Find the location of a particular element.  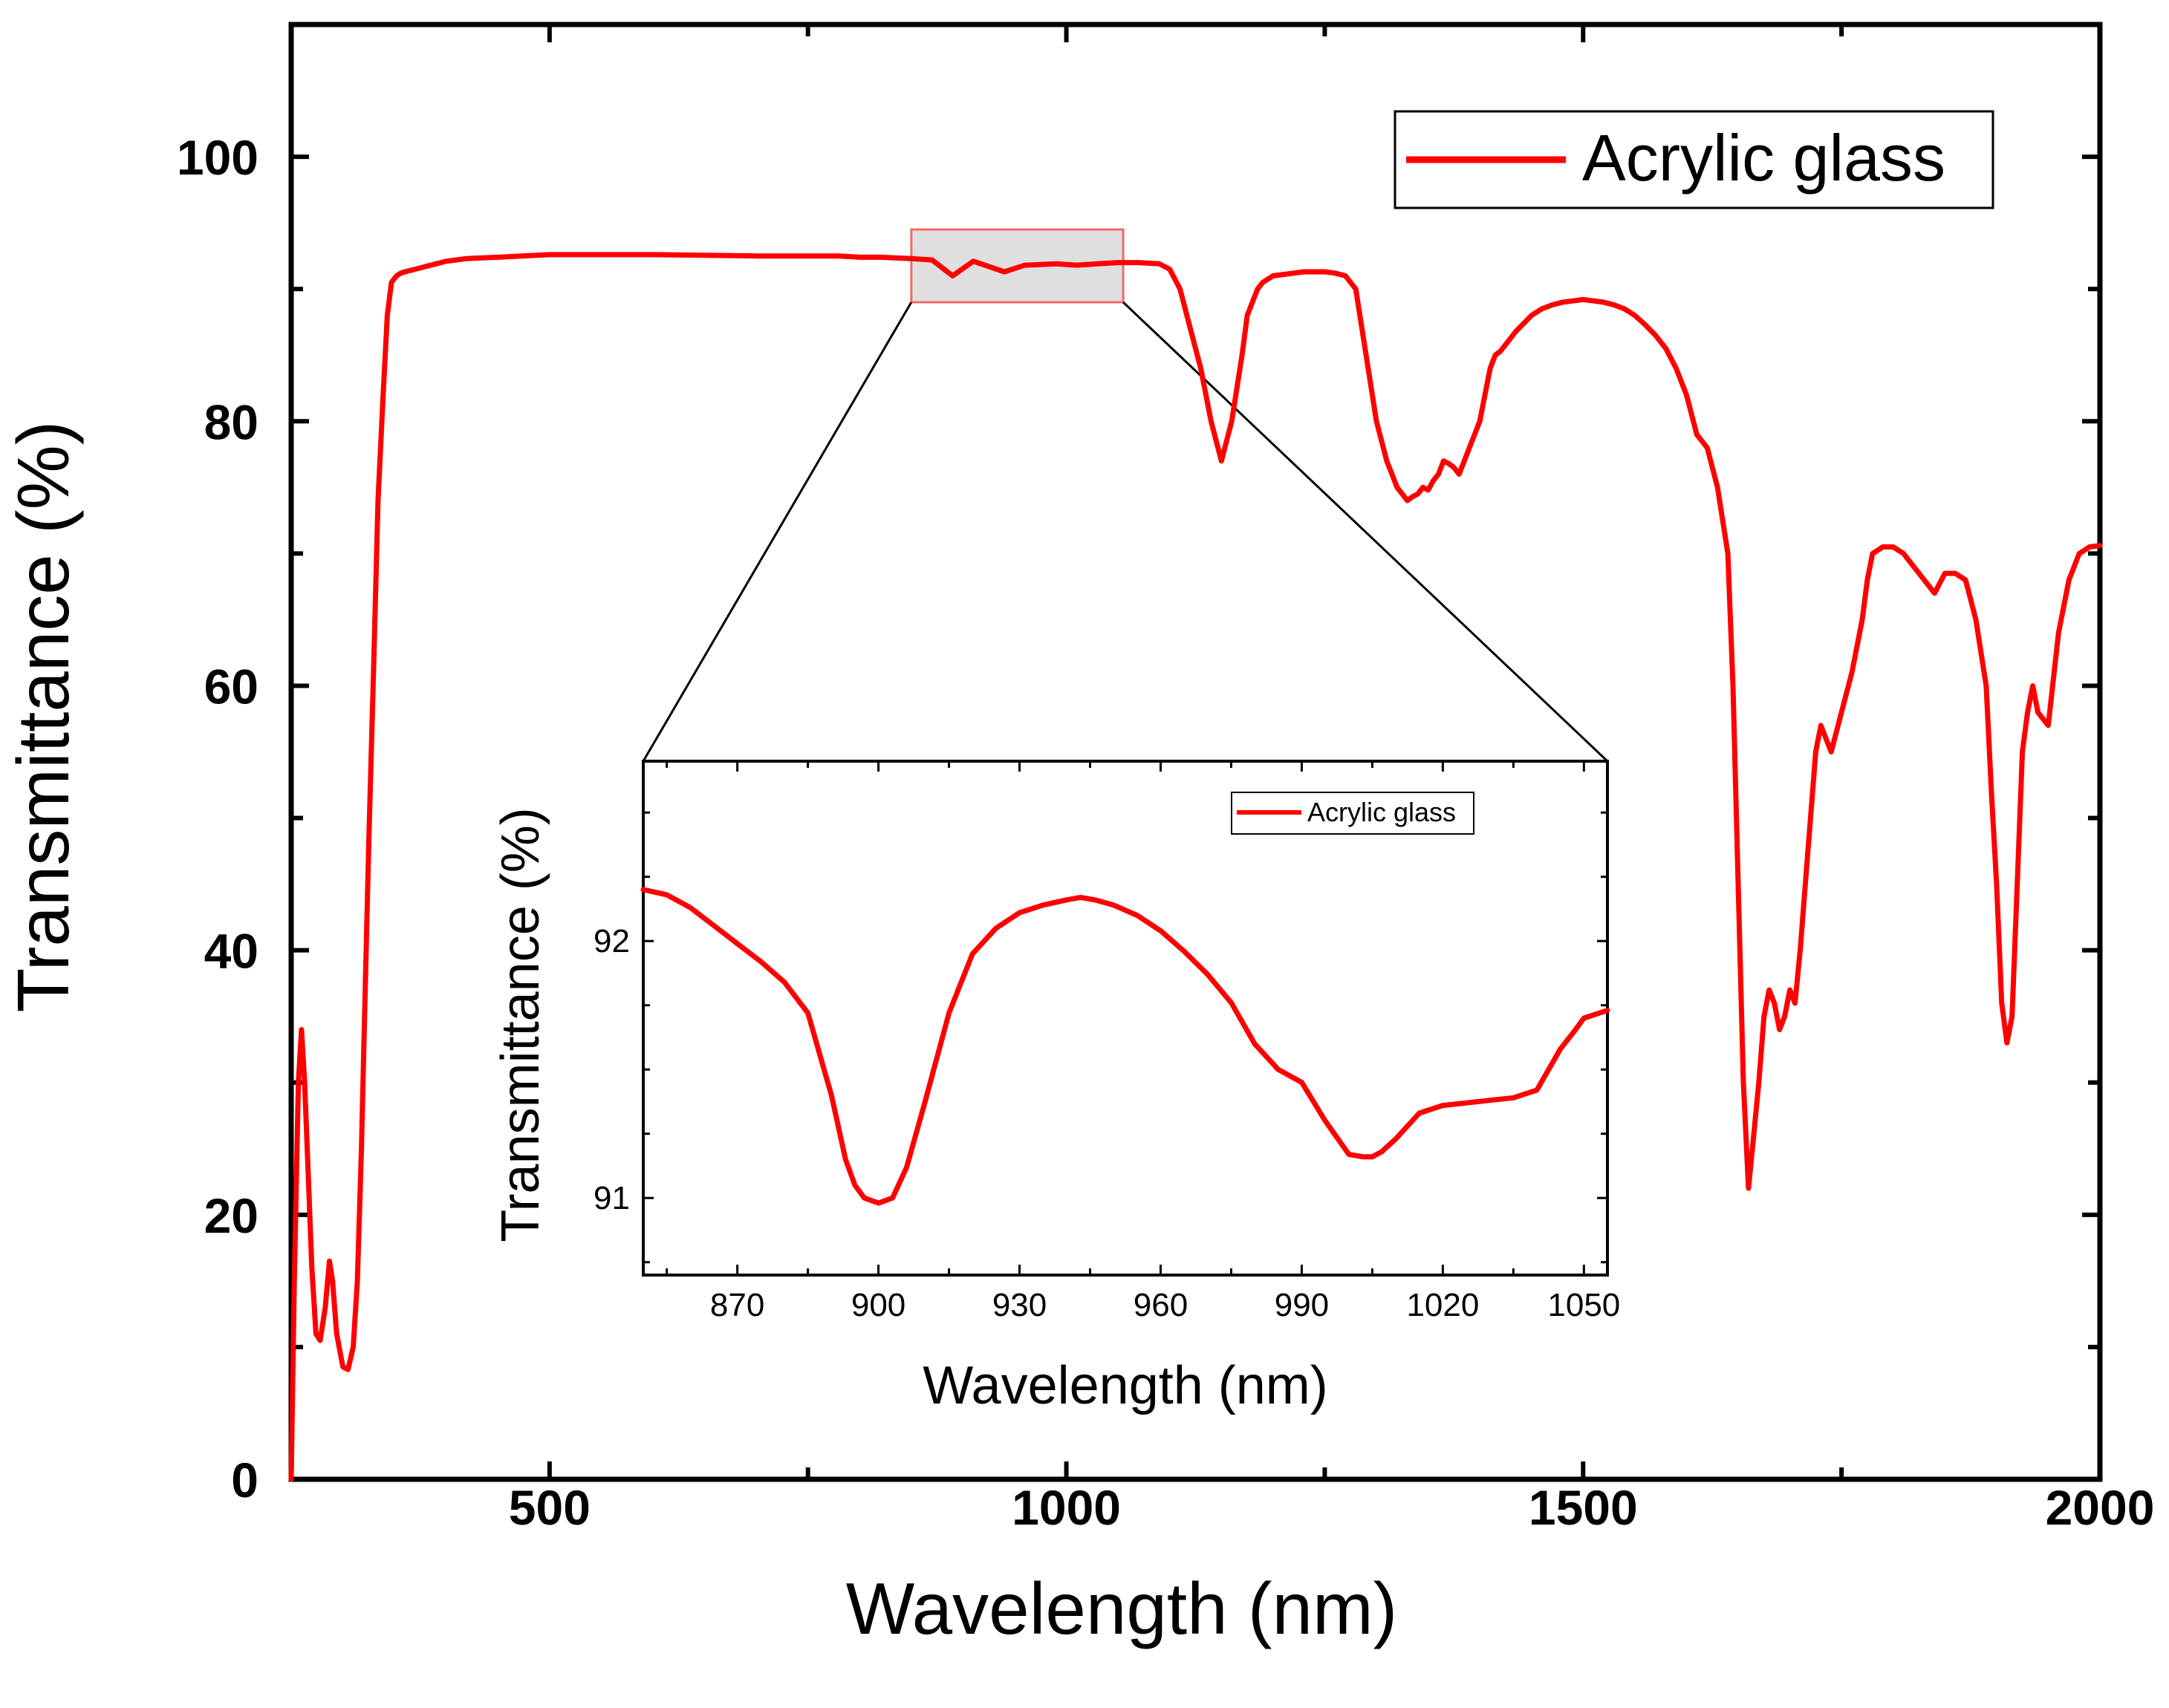

main-y-tick-label: 20 is located at coordinates (231, 1215).